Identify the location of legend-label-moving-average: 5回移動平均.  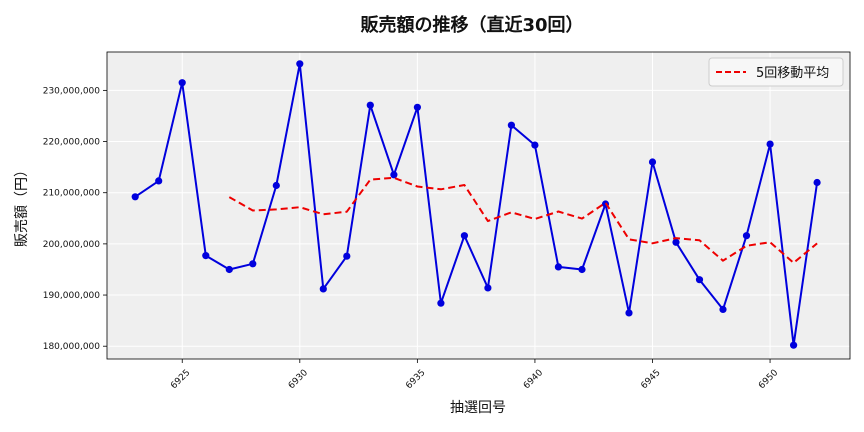
(792, 73).